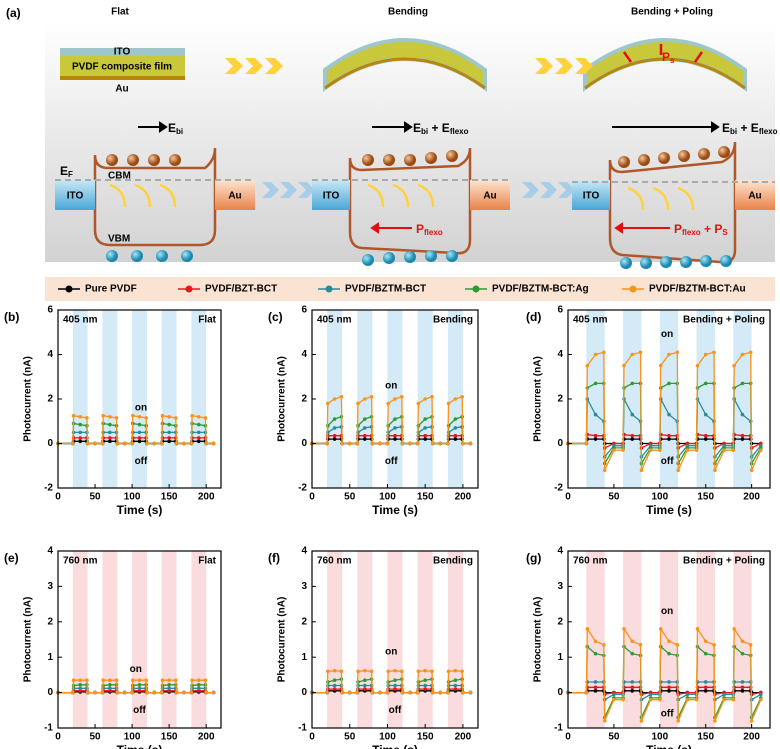 The image size is (780, 749). What do you see at coordinates (417, 128) in the screenshot?
I see `field-label-main: E` at bounding box center [417, 128].